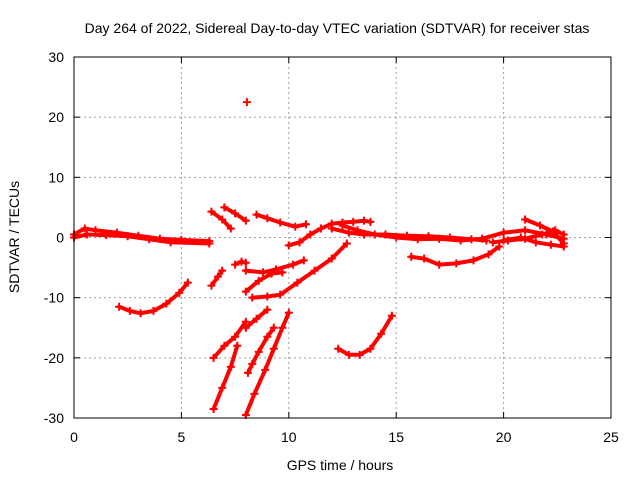 The image size is (640, 480). I want to click on x-tick-label: 20, so click(504, 437).